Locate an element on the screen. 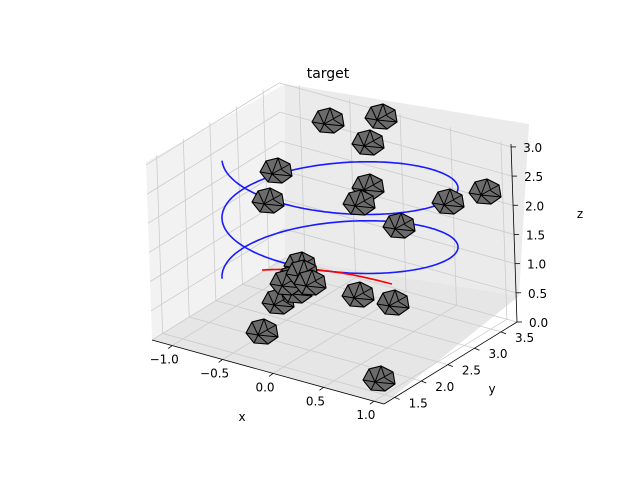  y-axis-label: y is located at coordinates (491, 389).